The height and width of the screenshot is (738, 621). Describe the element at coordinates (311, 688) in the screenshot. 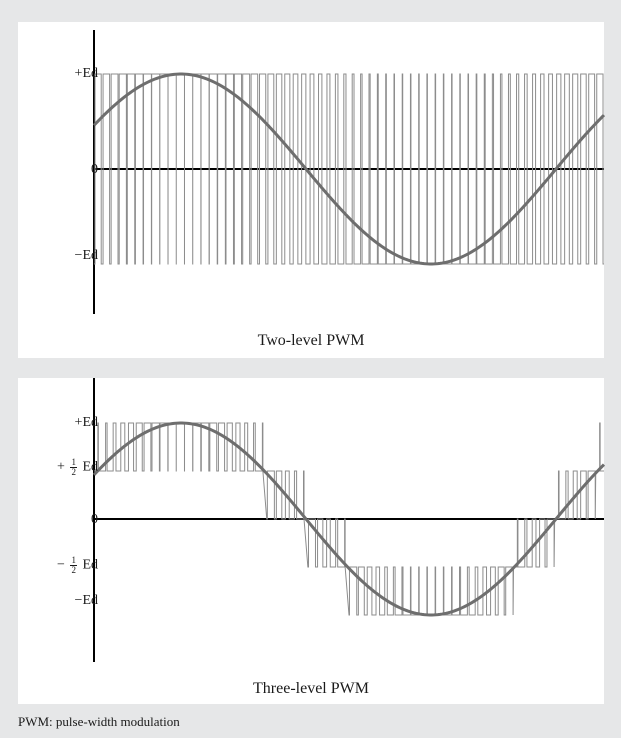

I see `three-level-caption: Three-level PWM` at that location.